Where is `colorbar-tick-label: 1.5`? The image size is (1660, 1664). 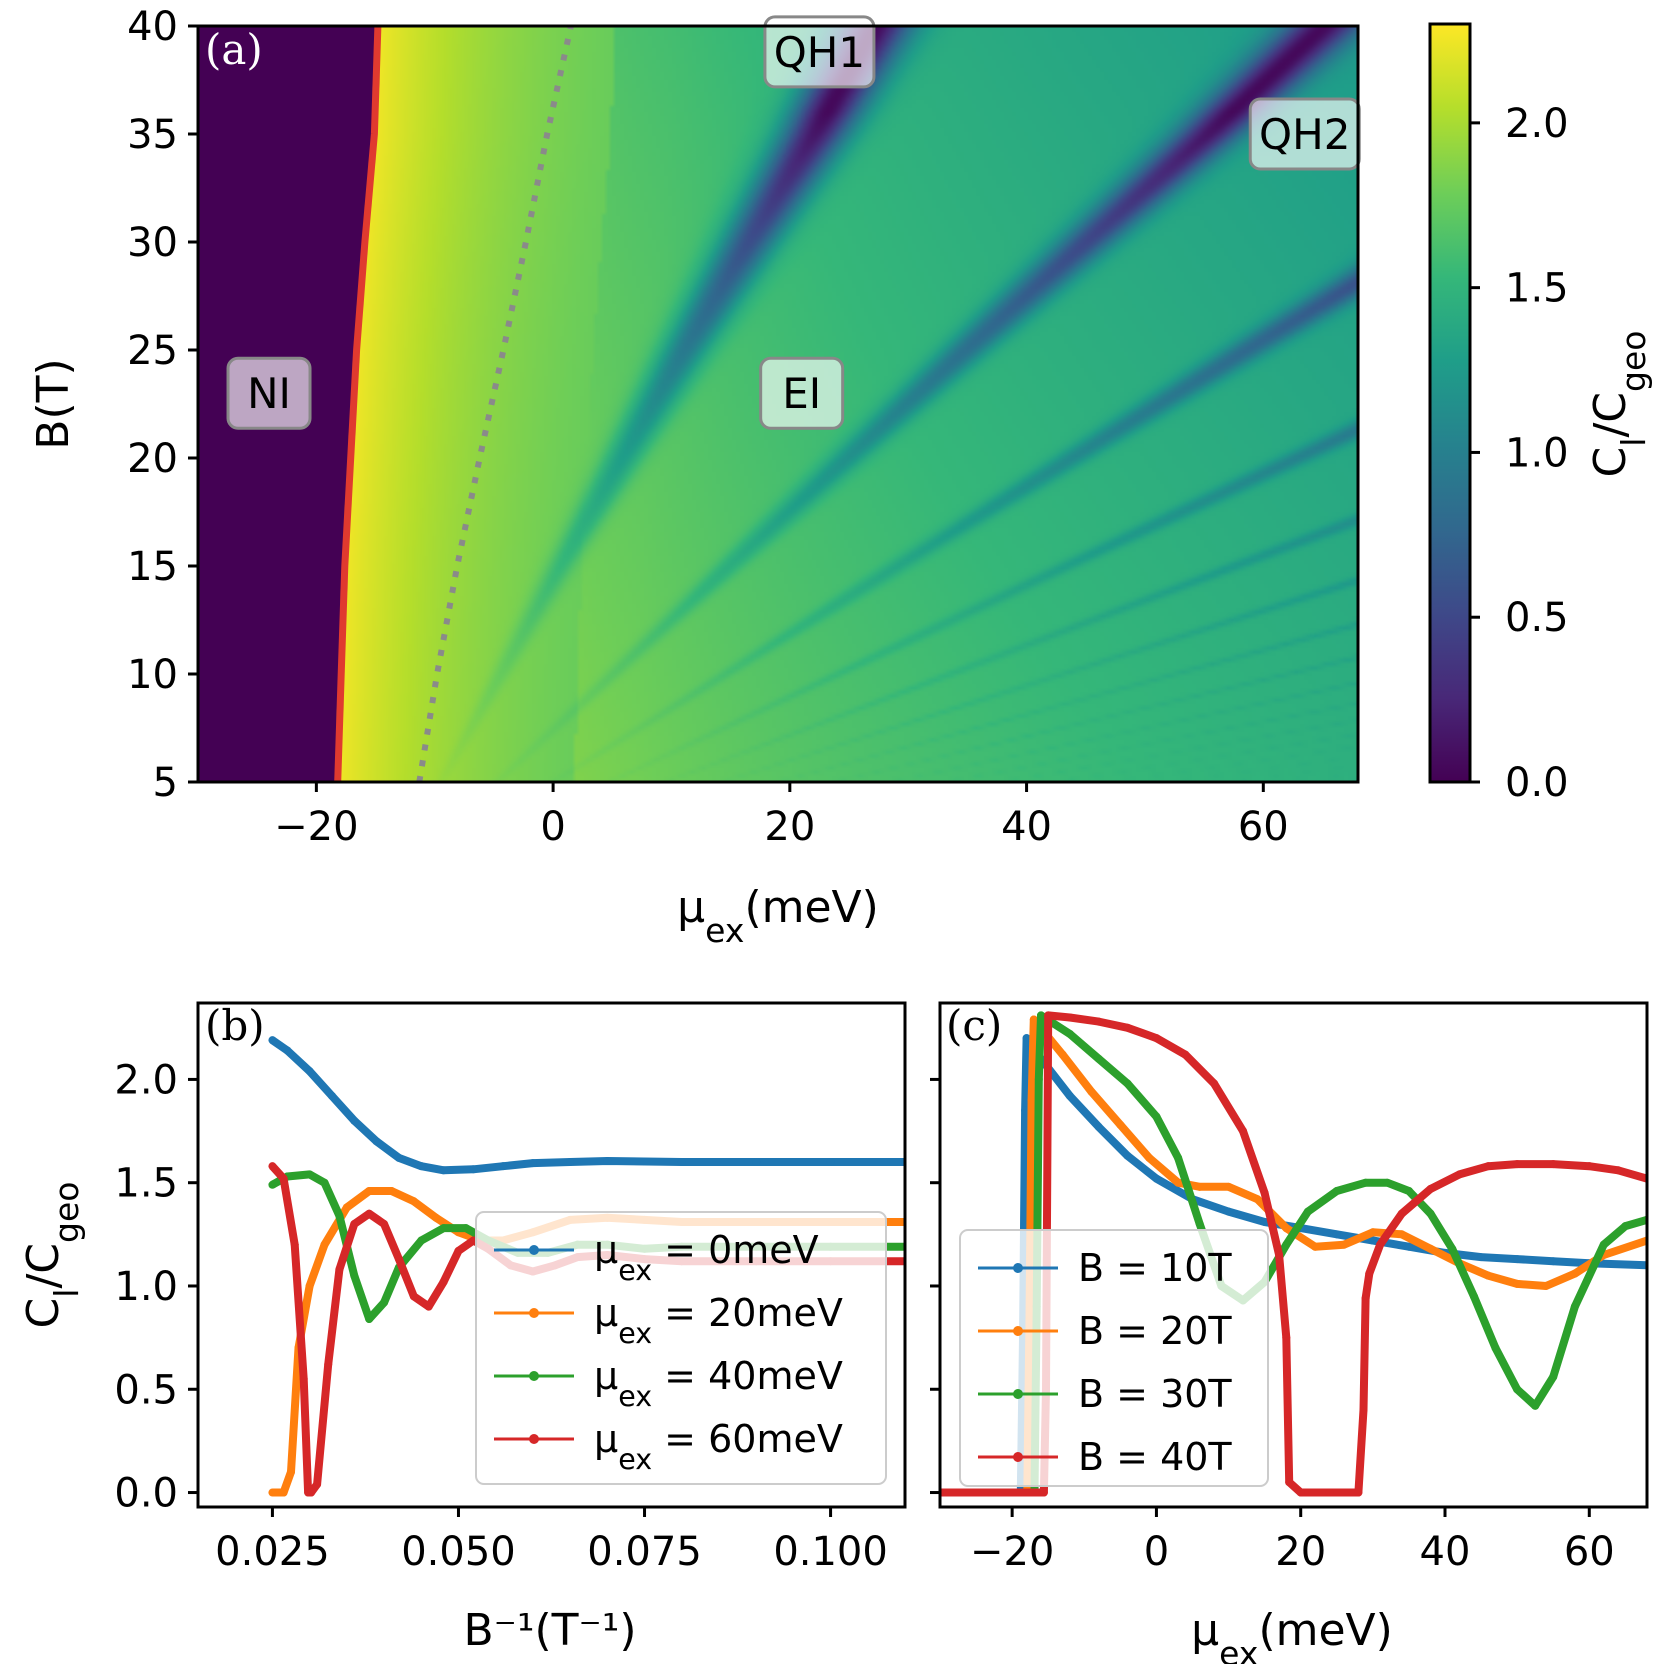
colorbar-tick-label: 1.5 is located at coordinates (1537, 289).